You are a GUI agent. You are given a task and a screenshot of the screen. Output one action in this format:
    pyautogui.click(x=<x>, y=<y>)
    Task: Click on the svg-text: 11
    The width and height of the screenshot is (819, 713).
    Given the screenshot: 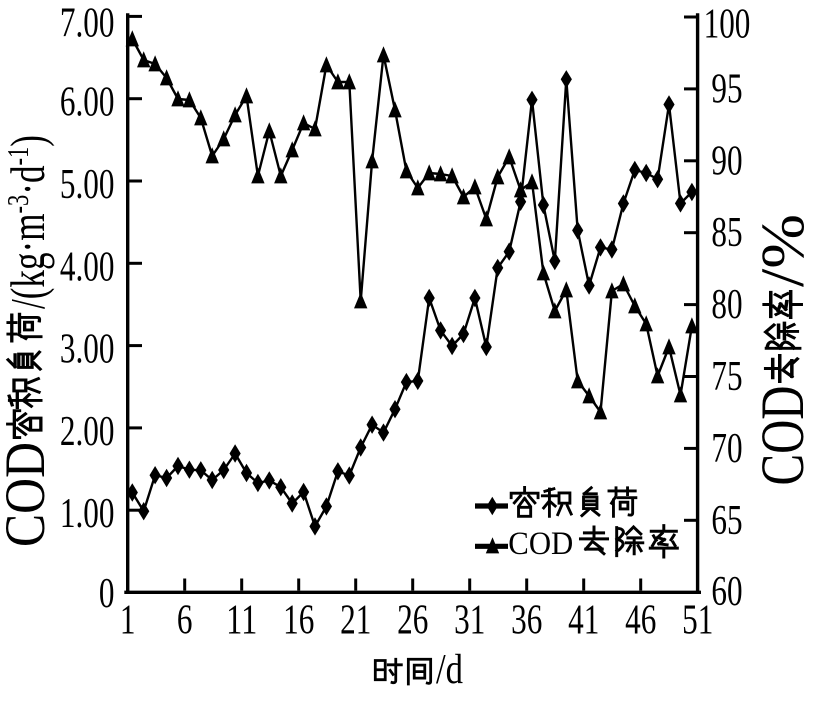 What is the action you would take?
    pyautogui.click(x=241, y=621)
    